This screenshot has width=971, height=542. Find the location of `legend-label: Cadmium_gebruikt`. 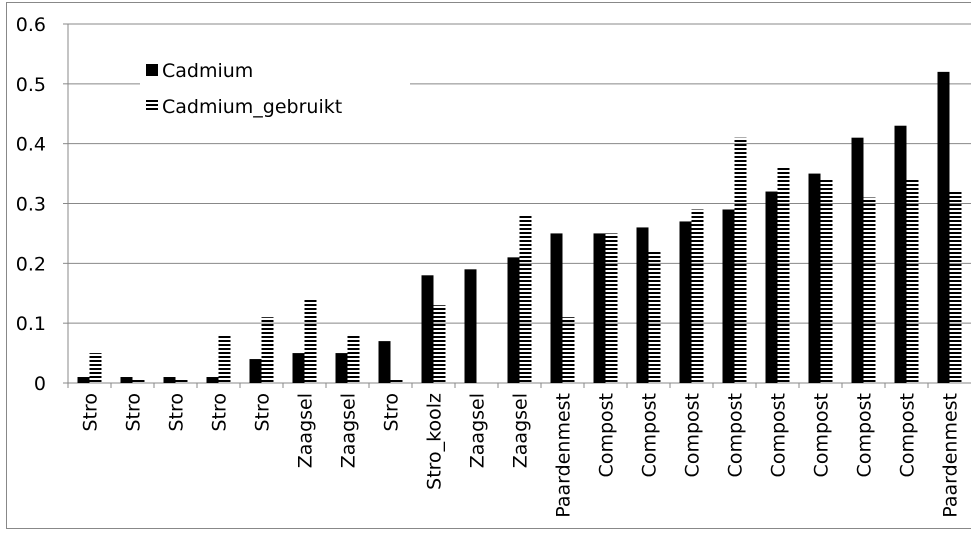

legend-label: Cadmium_gebruikt is located at coordinates (252, 107).